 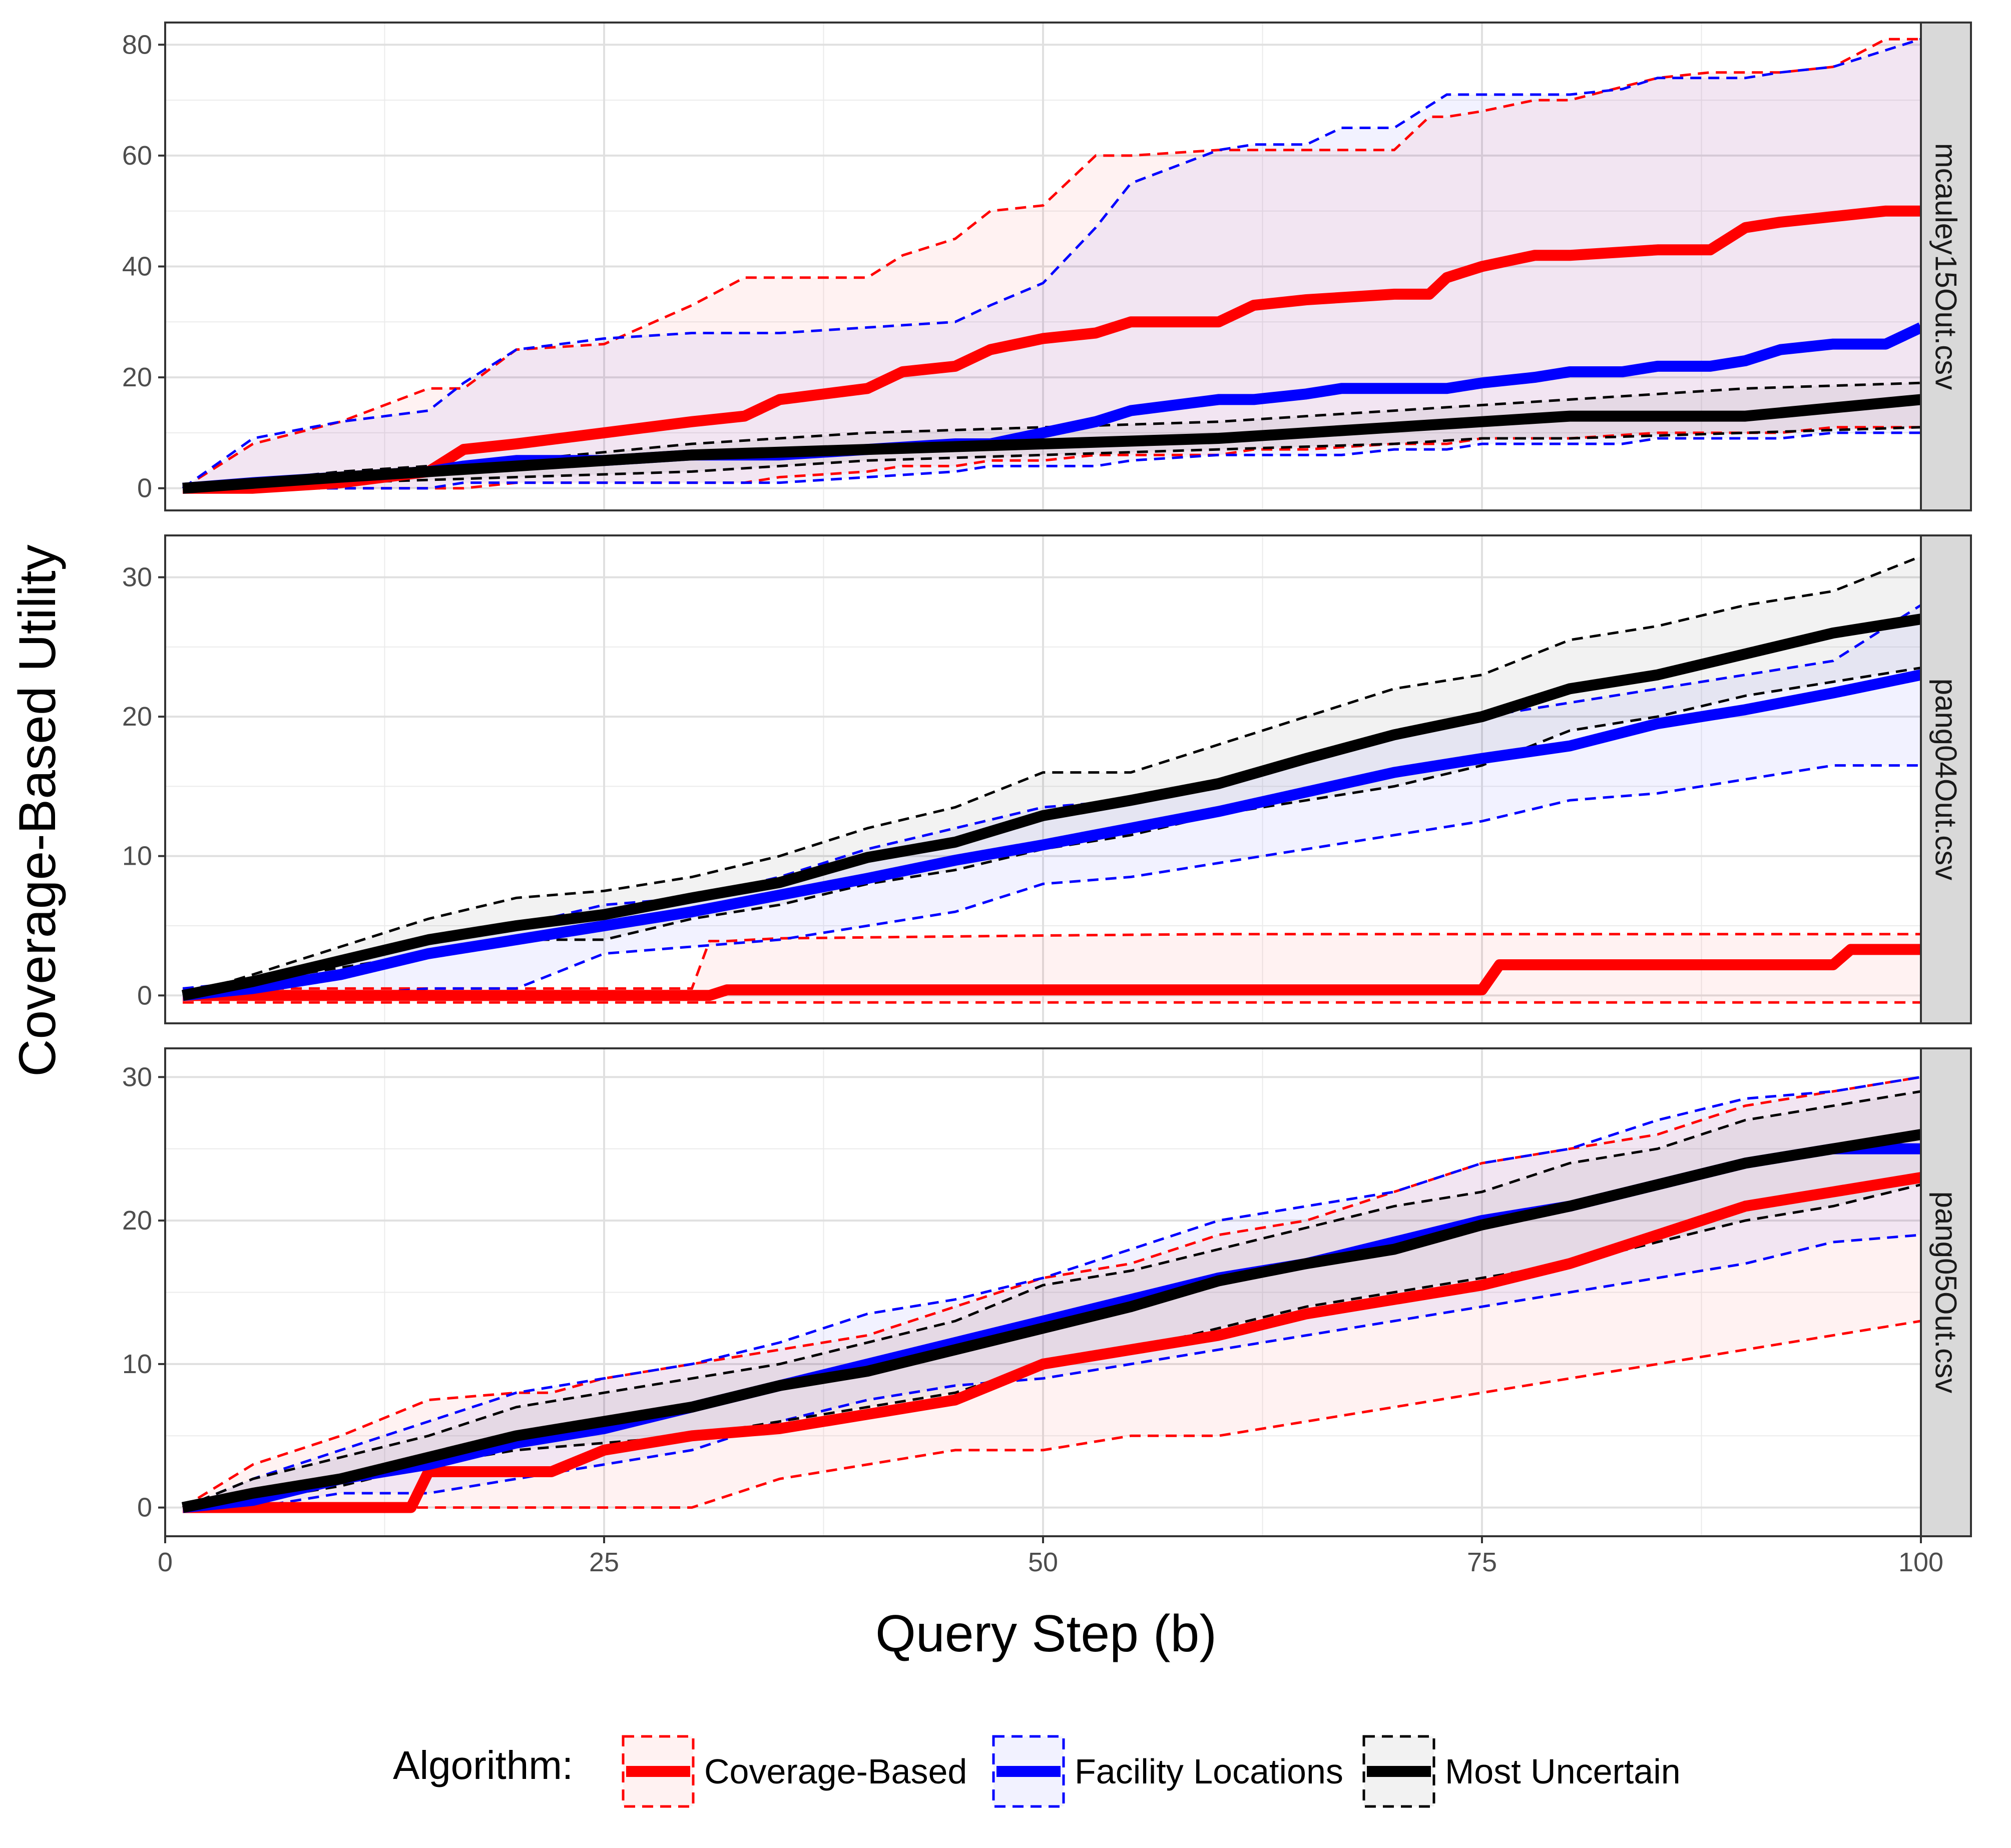 I want to click on x-tick-label: 0, so click(x=165, y=1562).